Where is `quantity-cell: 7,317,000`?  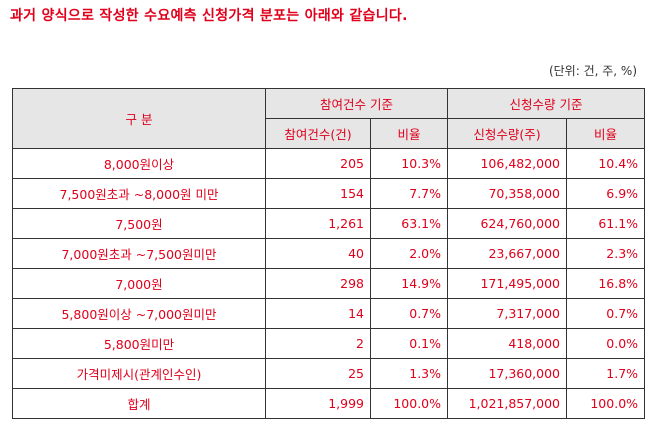
quantity-cell: 7,317,000 is located at coordinates (507, 313).